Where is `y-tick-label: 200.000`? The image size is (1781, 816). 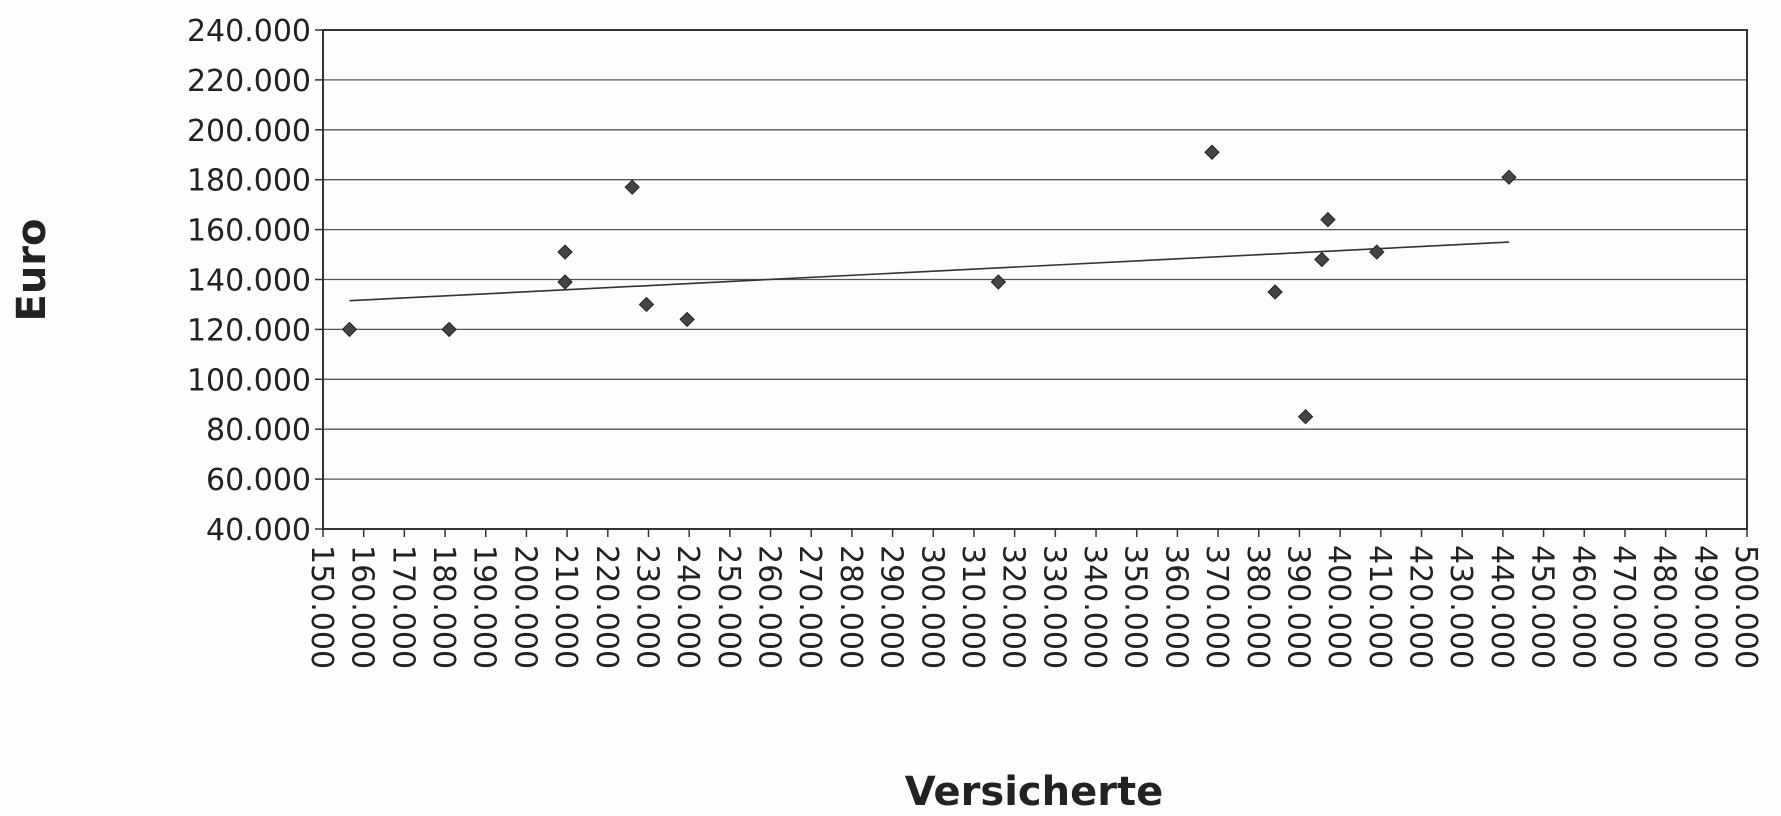
y-tick-label: 200.000 is located at coordinates (249, 131).